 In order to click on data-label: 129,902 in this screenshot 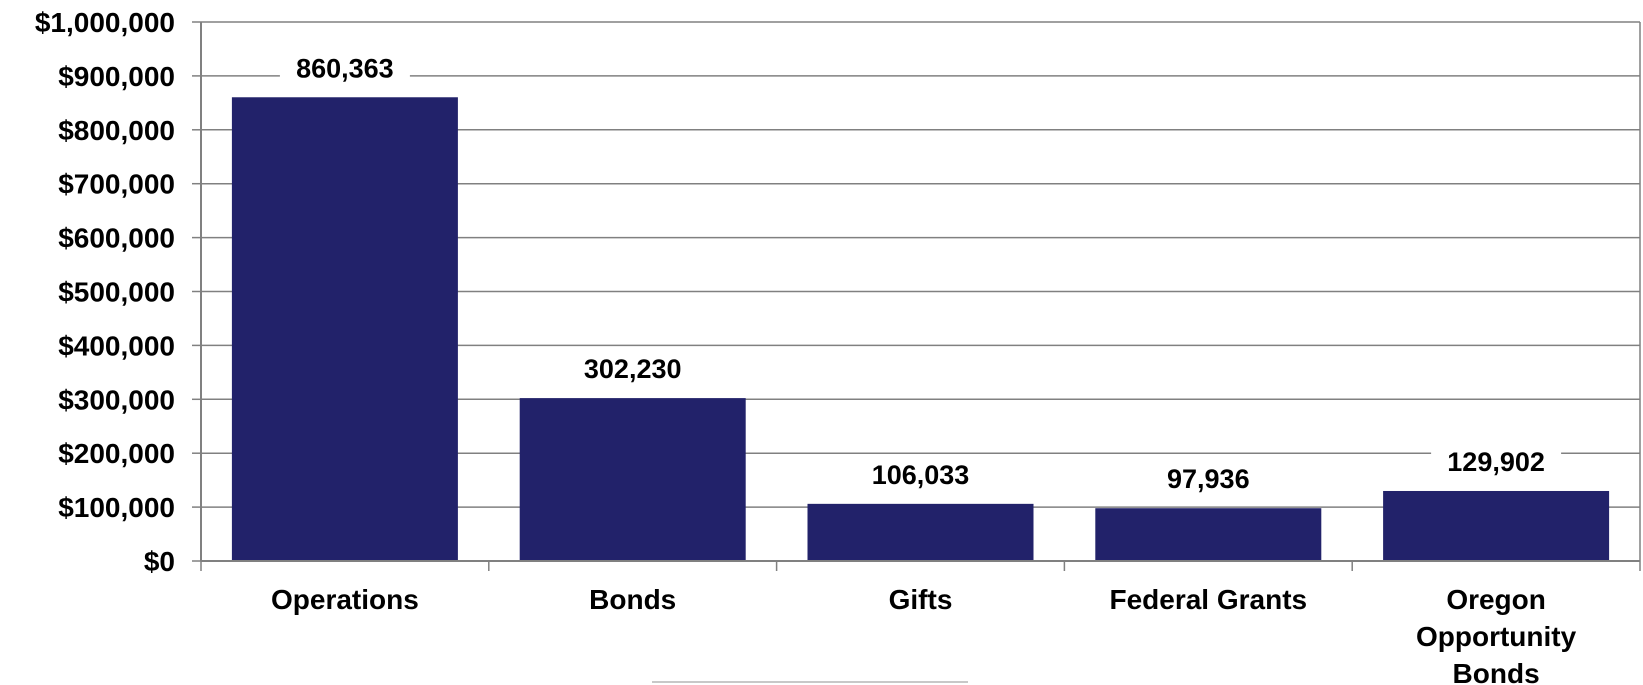, I will do `click(1496, 462)`.